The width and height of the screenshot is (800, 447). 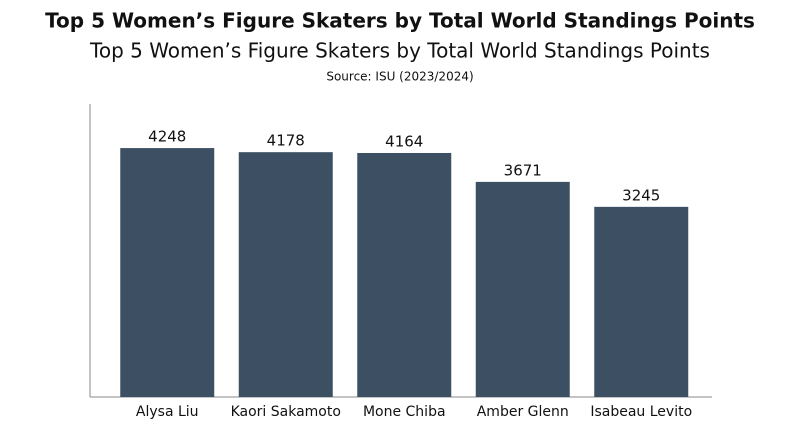 What do you see at coordinates (167, 137) in the screenshot?
I see `value-label: 4248` at bounding box center [167, 137].